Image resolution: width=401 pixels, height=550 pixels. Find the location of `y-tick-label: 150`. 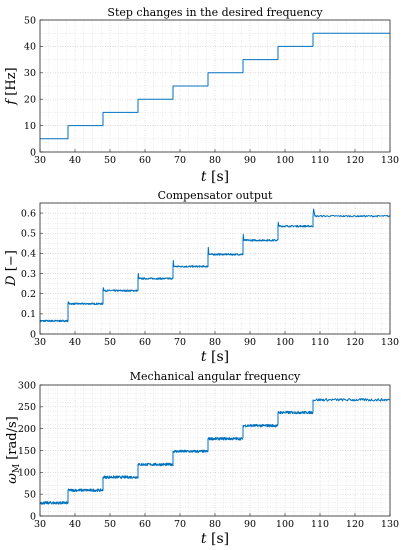

y-tick-label: 150 is located at coordinates (27, 451).